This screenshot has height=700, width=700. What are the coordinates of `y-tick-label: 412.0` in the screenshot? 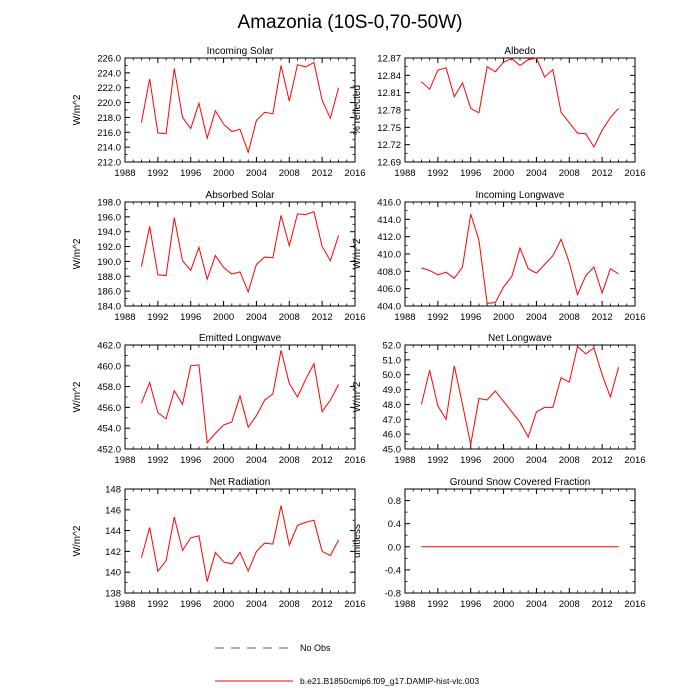 It's located at (389, 237).